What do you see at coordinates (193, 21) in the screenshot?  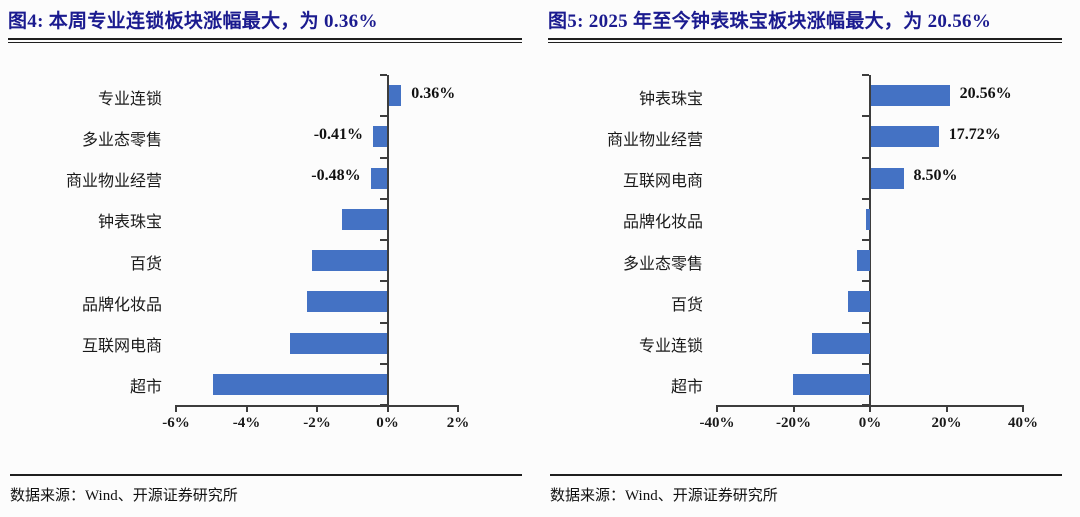 I see `figure4-title: 图4: 本周专业连锁板块涨幅最大，为 0.36%` at bounding box center [193, 21].